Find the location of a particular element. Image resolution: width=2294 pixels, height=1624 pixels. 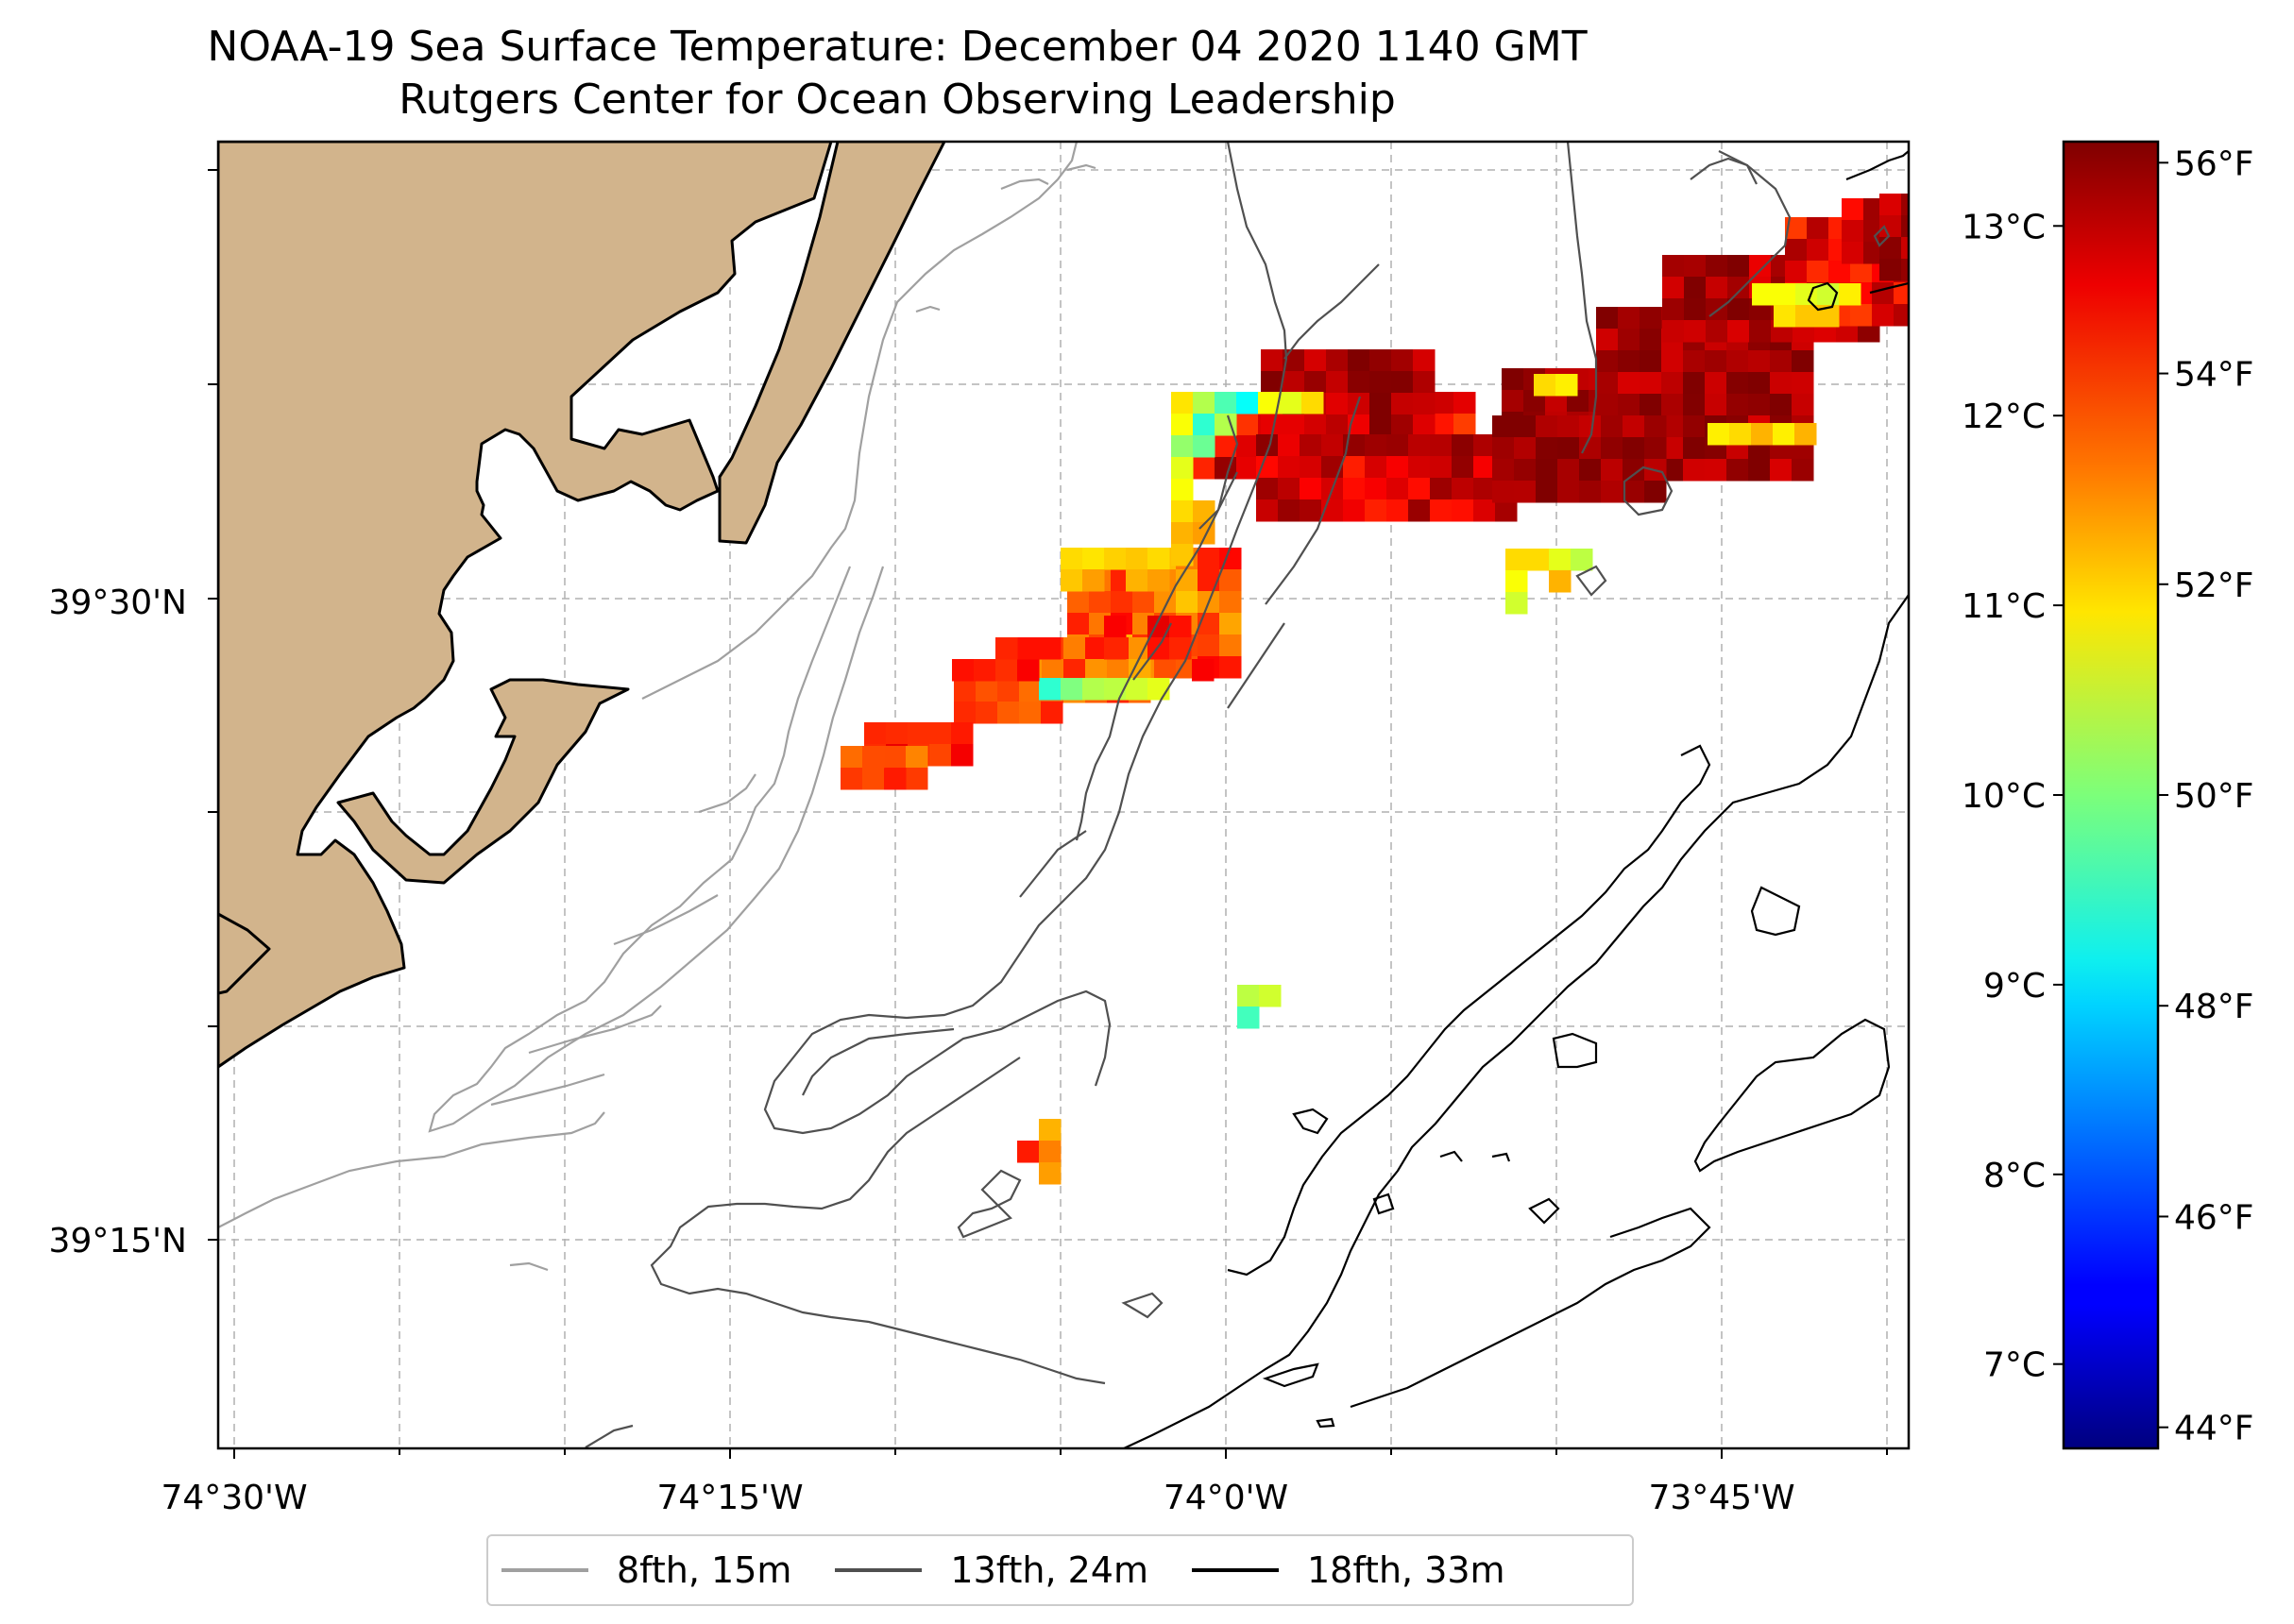

colorbar-f-label: 48°F is located at coordinates (2214, 1007).